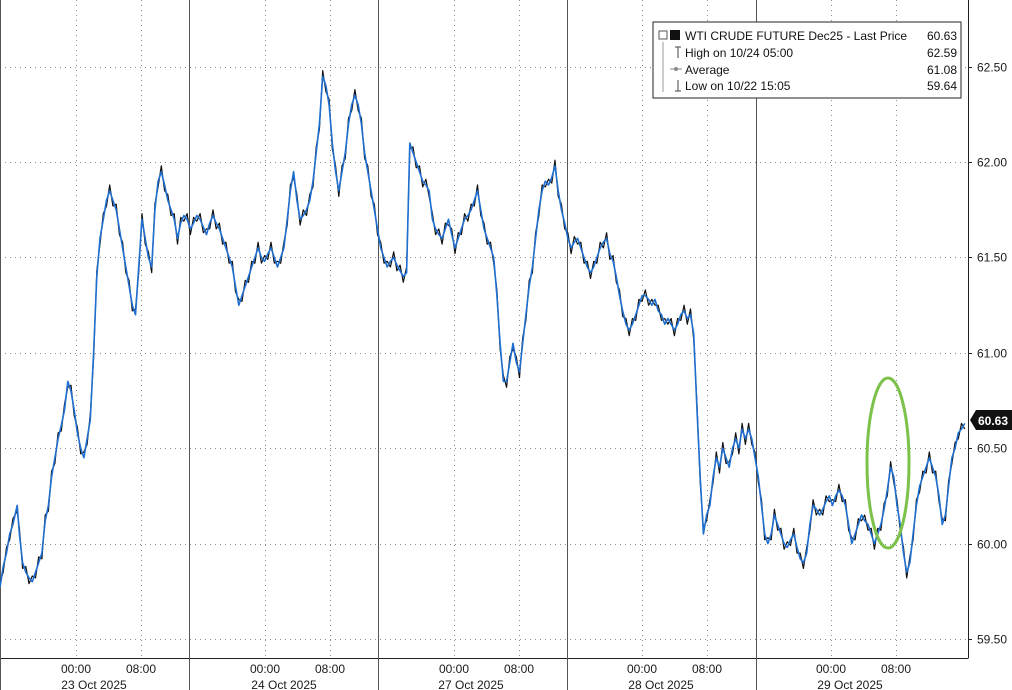 Image resolution: width=1012 pixels, height=690 pixels. I want to click on x-date-label: 28 Oct 2025, so click(661, 684).